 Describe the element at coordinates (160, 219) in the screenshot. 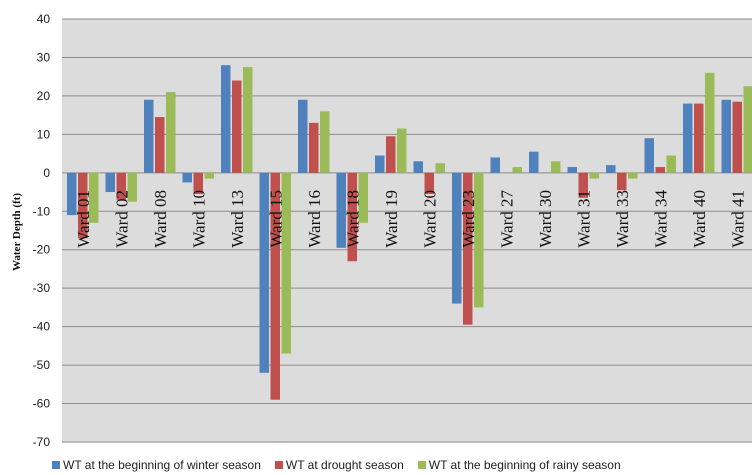

I see `category-label: Ward 08` at that location.